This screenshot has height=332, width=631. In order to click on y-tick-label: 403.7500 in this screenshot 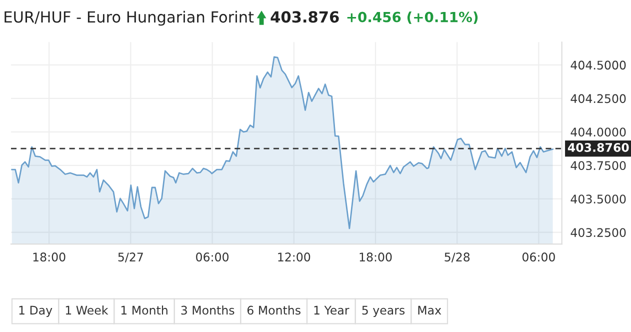, I will do `click(598, 165)`.